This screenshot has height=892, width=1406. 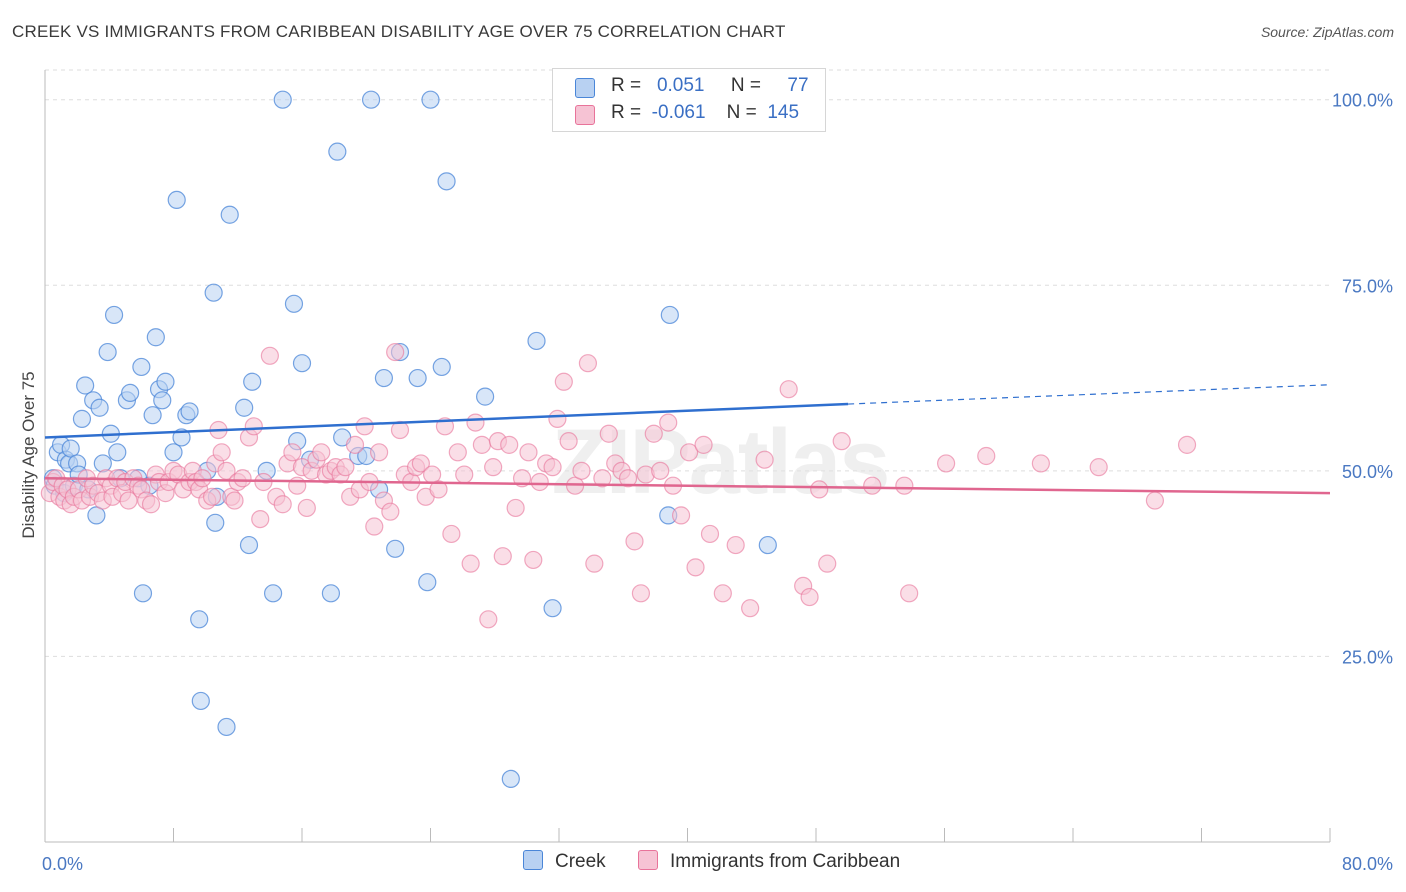 What do you see at coordinates (1327, 32) in the screenshot?
I see `chart-source: Source: ZipAtlas.com` at bounding box center [1327, 32].